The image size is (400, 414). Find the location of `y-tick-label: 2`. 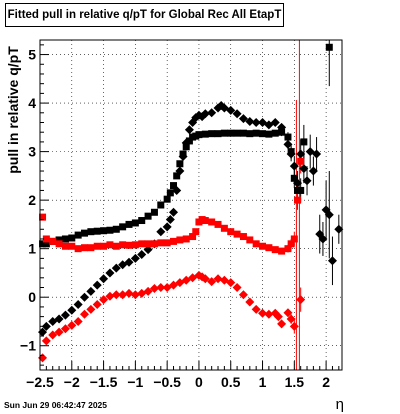

y-tick-label: 2 is located at coordinates (32, 200).